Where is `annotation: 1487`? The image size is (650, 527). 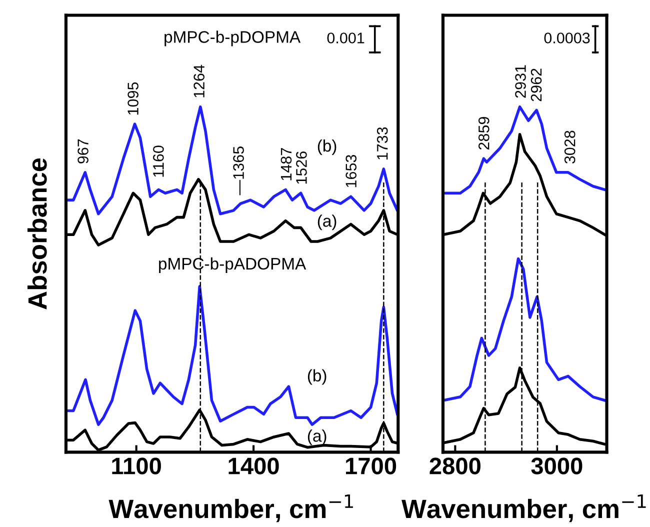
annotation: 1487 is located at coordinates (286, 164).